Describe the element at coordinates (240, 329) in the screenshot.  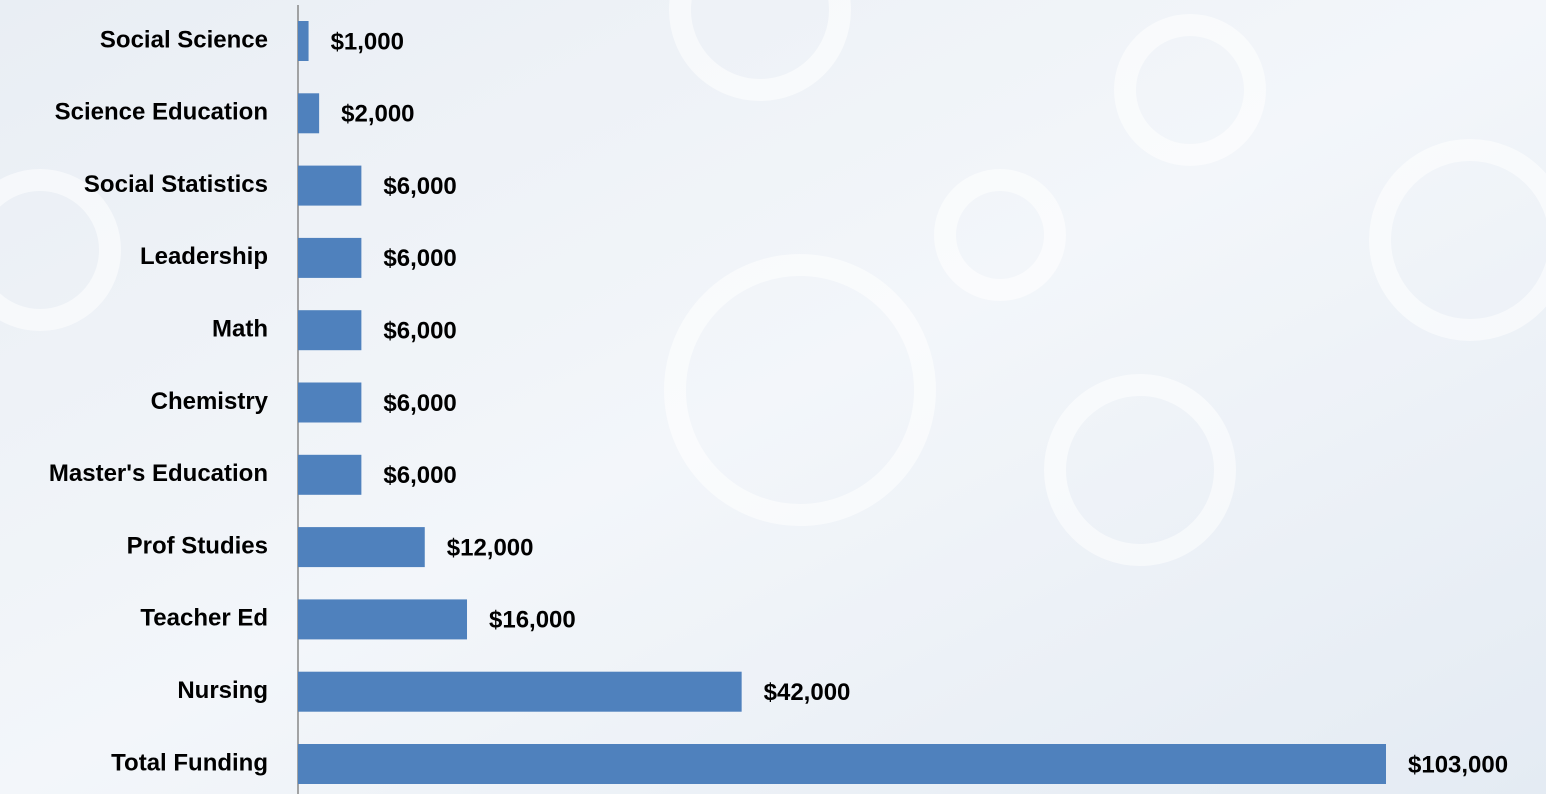
I see `category-label: Math` at that location.